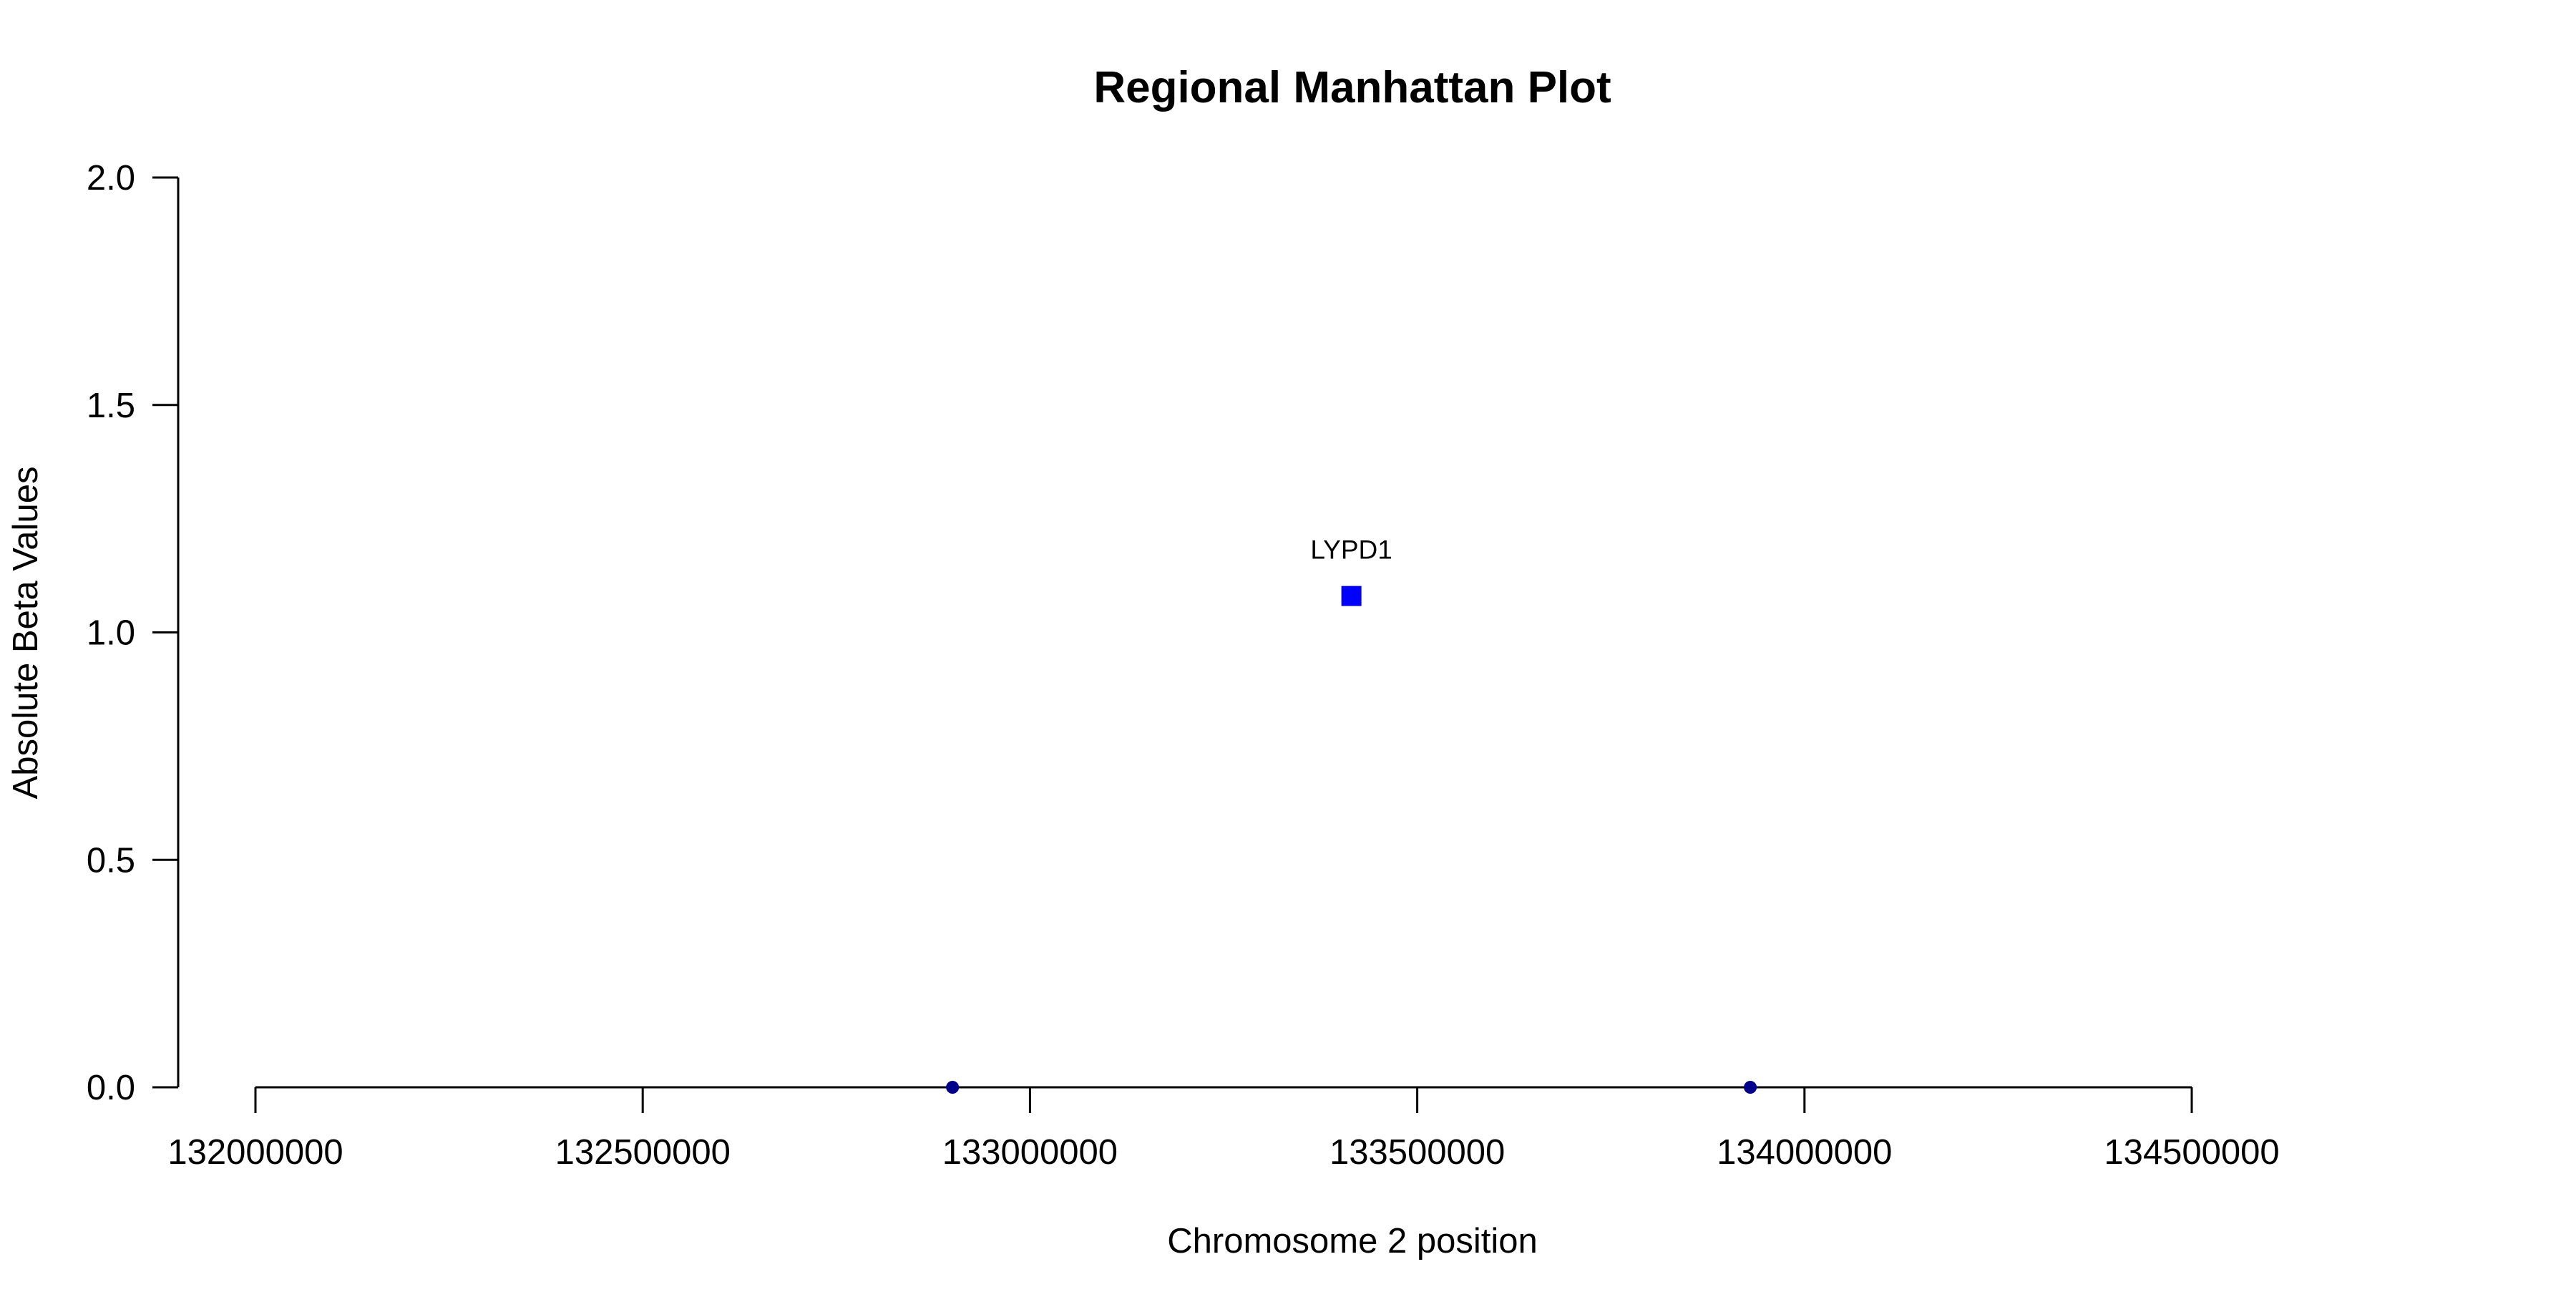 This screenshot has height=1292, width=2576. I want to click on x-tick-label: 134000000, so click(1804, 1152).